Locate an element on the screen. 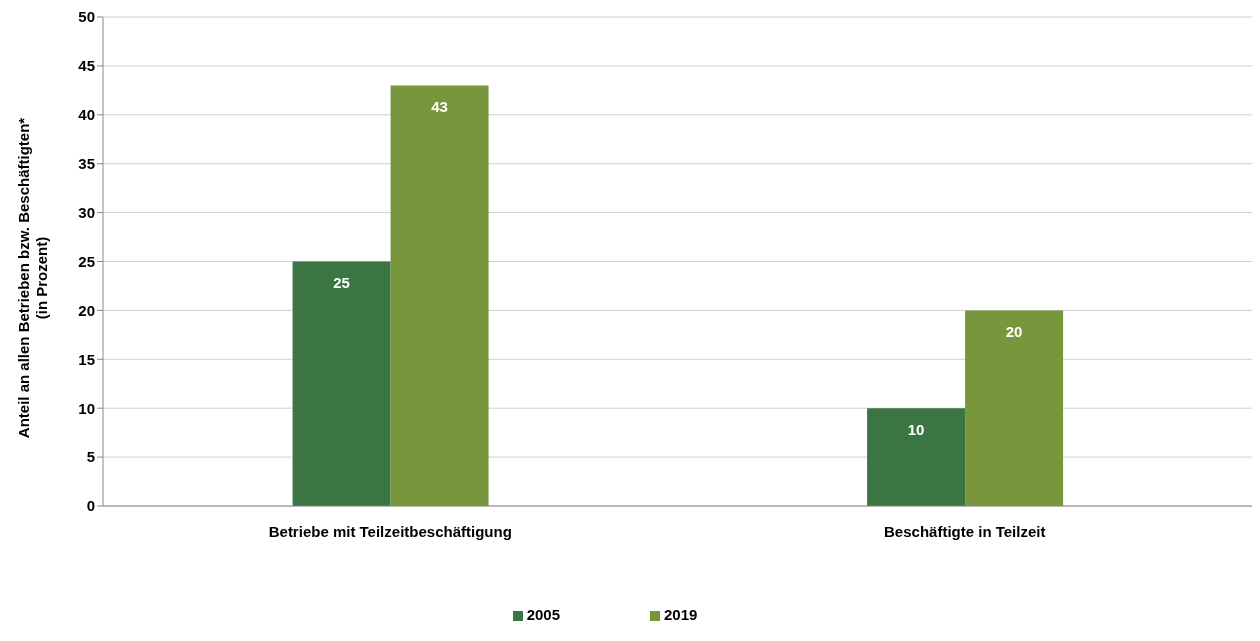 This screenshot has width=1260, height=641. y-tick-label: 0 is located at coordinates (90, 506).